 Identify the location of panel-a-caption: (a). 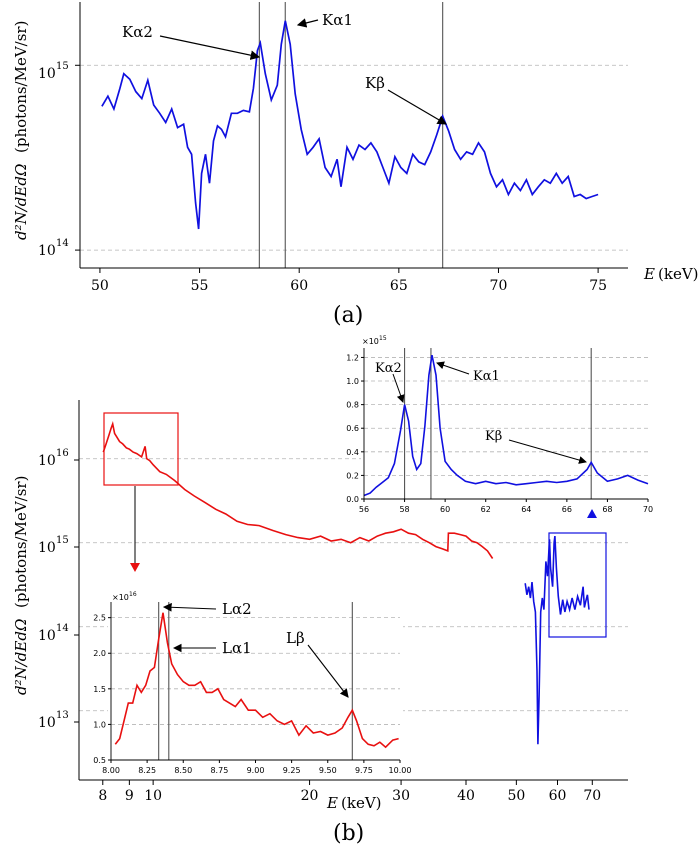
(348, 315).